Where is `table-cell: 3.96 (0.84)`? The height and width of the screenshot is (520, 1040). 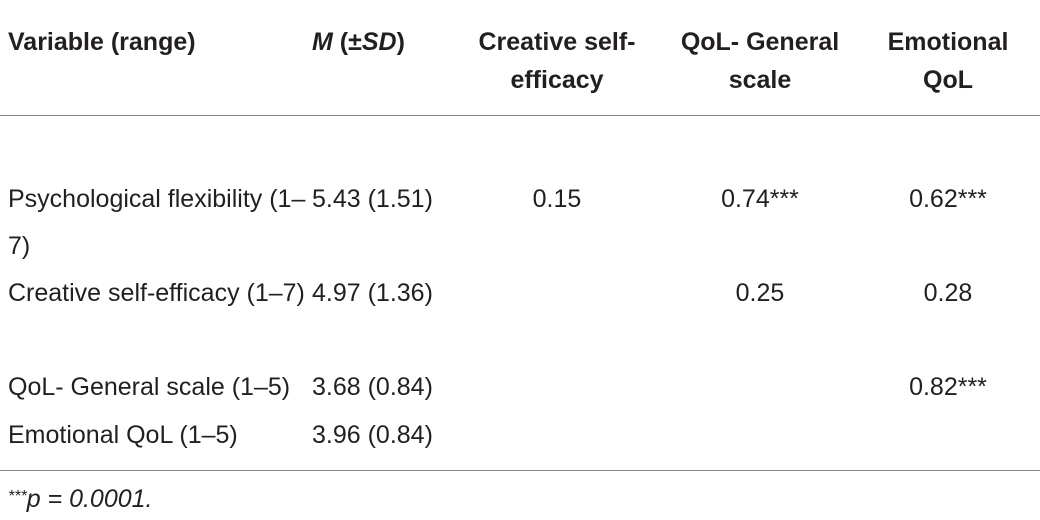 table-cell: 3.96 (0.84) is located at coordinates (372, 435).